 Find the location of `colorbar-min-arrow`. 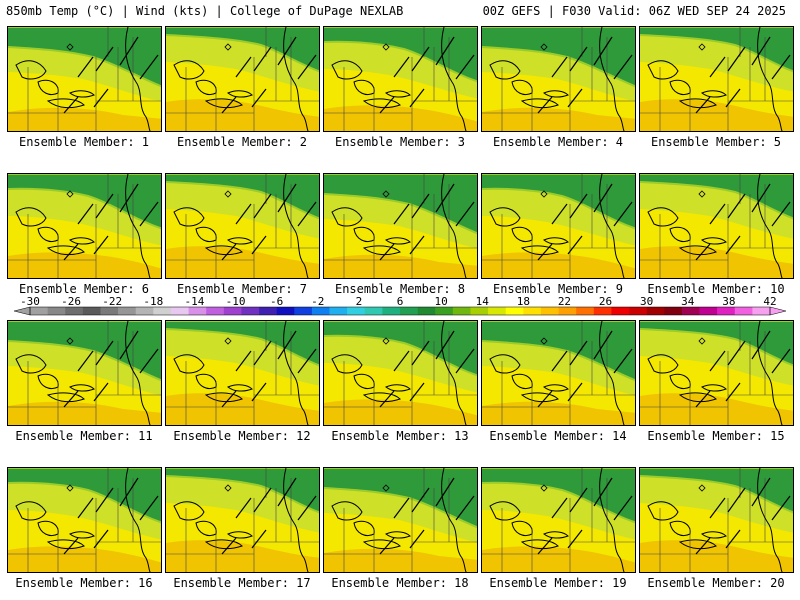

colorbar-min-arrow is located at coordinates (22, 311).